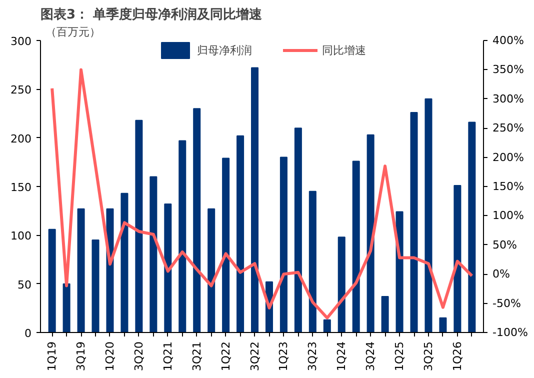 The image size is (534, 378). Describe the element at coordinates (81, 357) in the screenshot. I see `x-tick-label: 3Q19` at that location.